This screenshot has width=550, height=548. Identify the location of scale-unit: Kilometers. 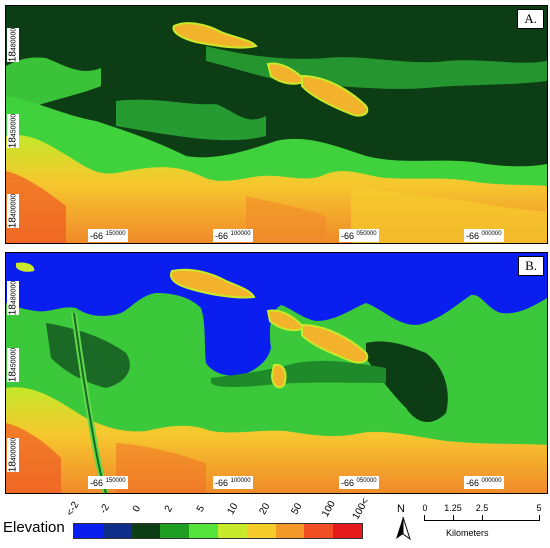
(467, 533).